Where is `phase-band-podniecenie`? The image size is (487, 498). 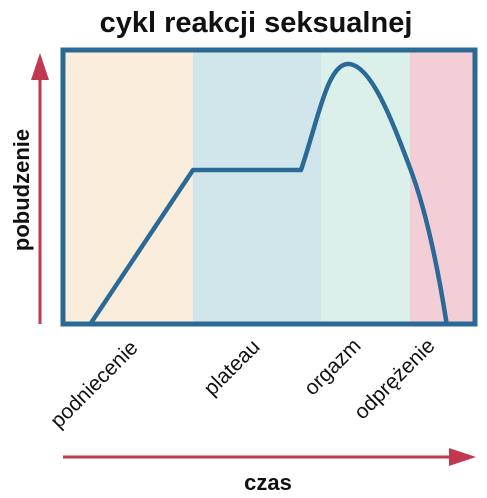 phase-band-podniecenie is located at coordinates (128, 187).